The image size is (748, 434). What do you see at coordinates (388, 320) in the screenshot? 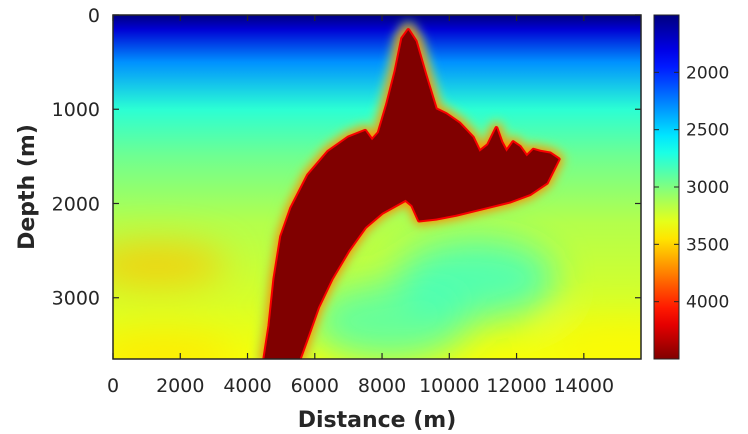
I see `slow-zone` at bounding box center [388, 320].